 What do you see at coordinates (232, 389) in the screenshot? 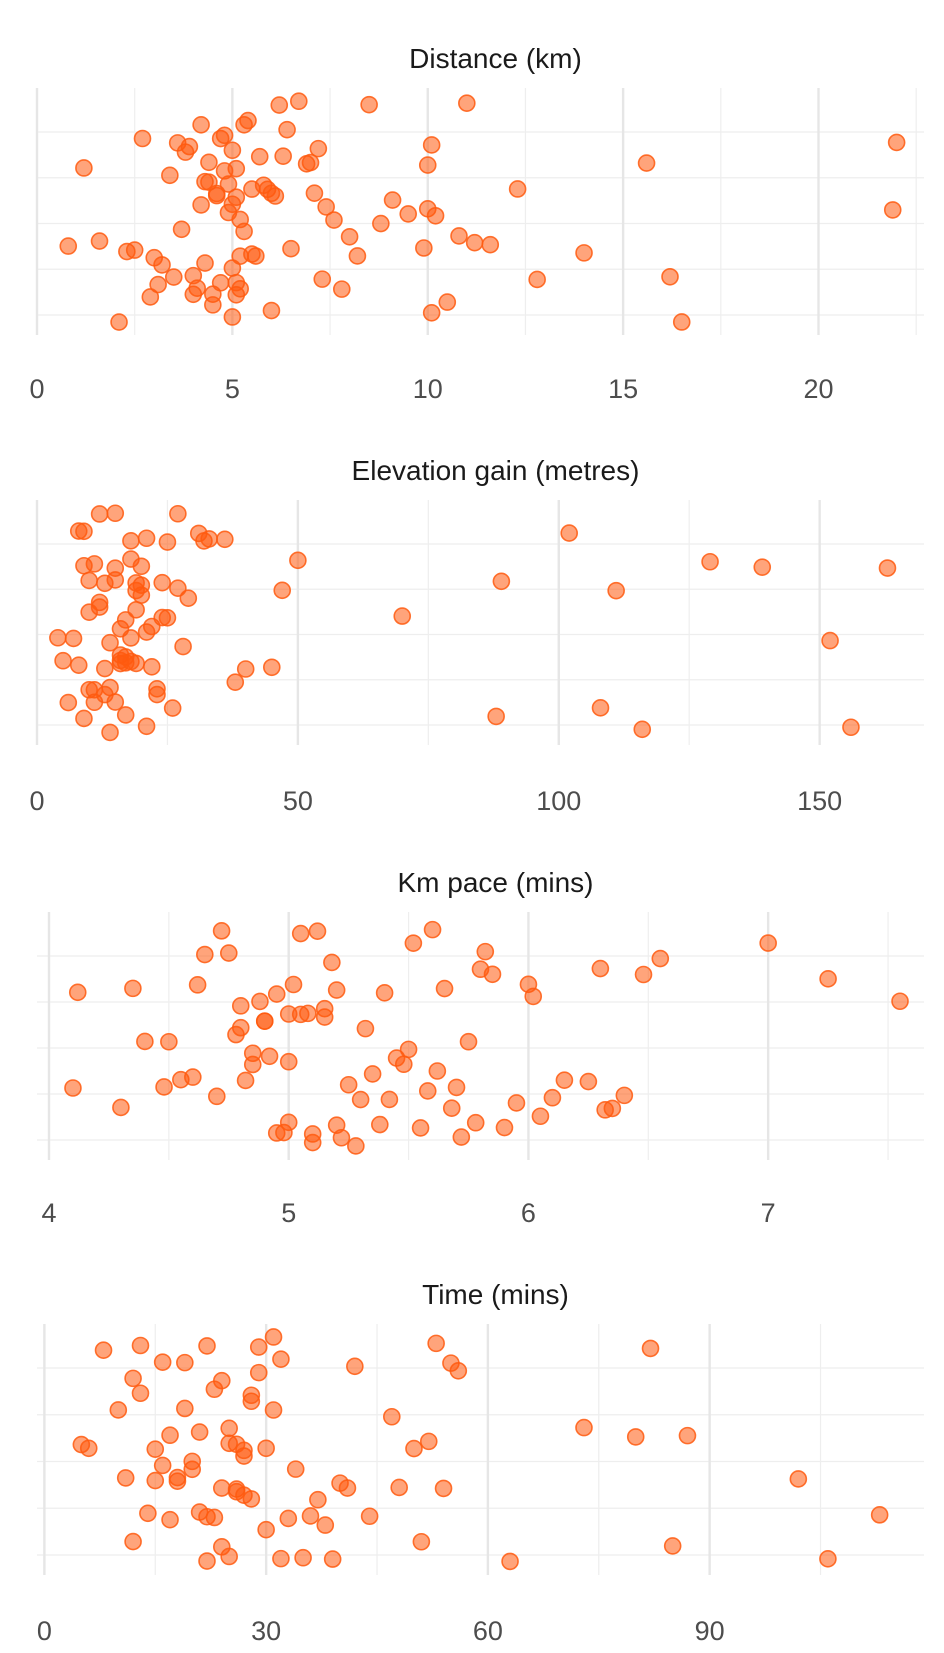
I see `x-tick-label: 5` at bounding box center [232, 389].